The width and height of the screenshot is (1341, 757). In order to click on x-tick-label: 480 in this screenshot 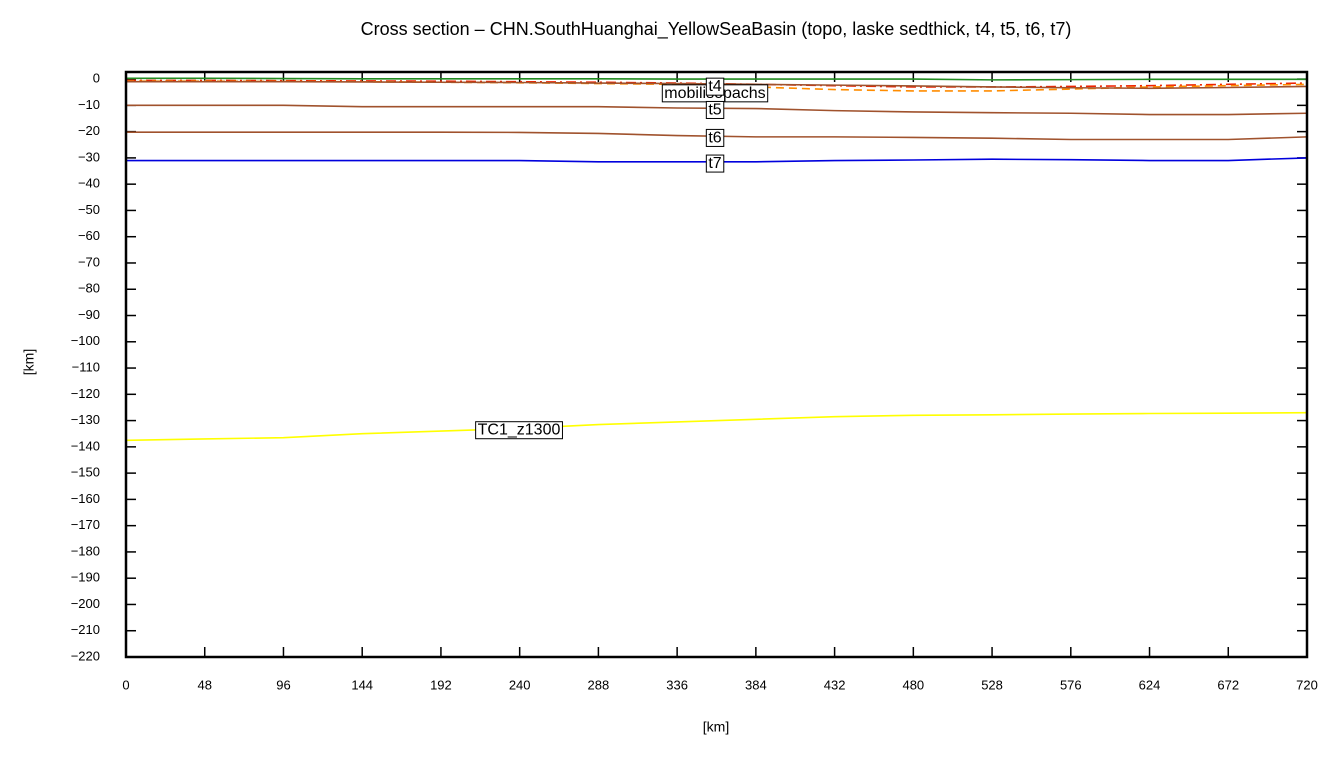, I will do `click(913, 684)`.